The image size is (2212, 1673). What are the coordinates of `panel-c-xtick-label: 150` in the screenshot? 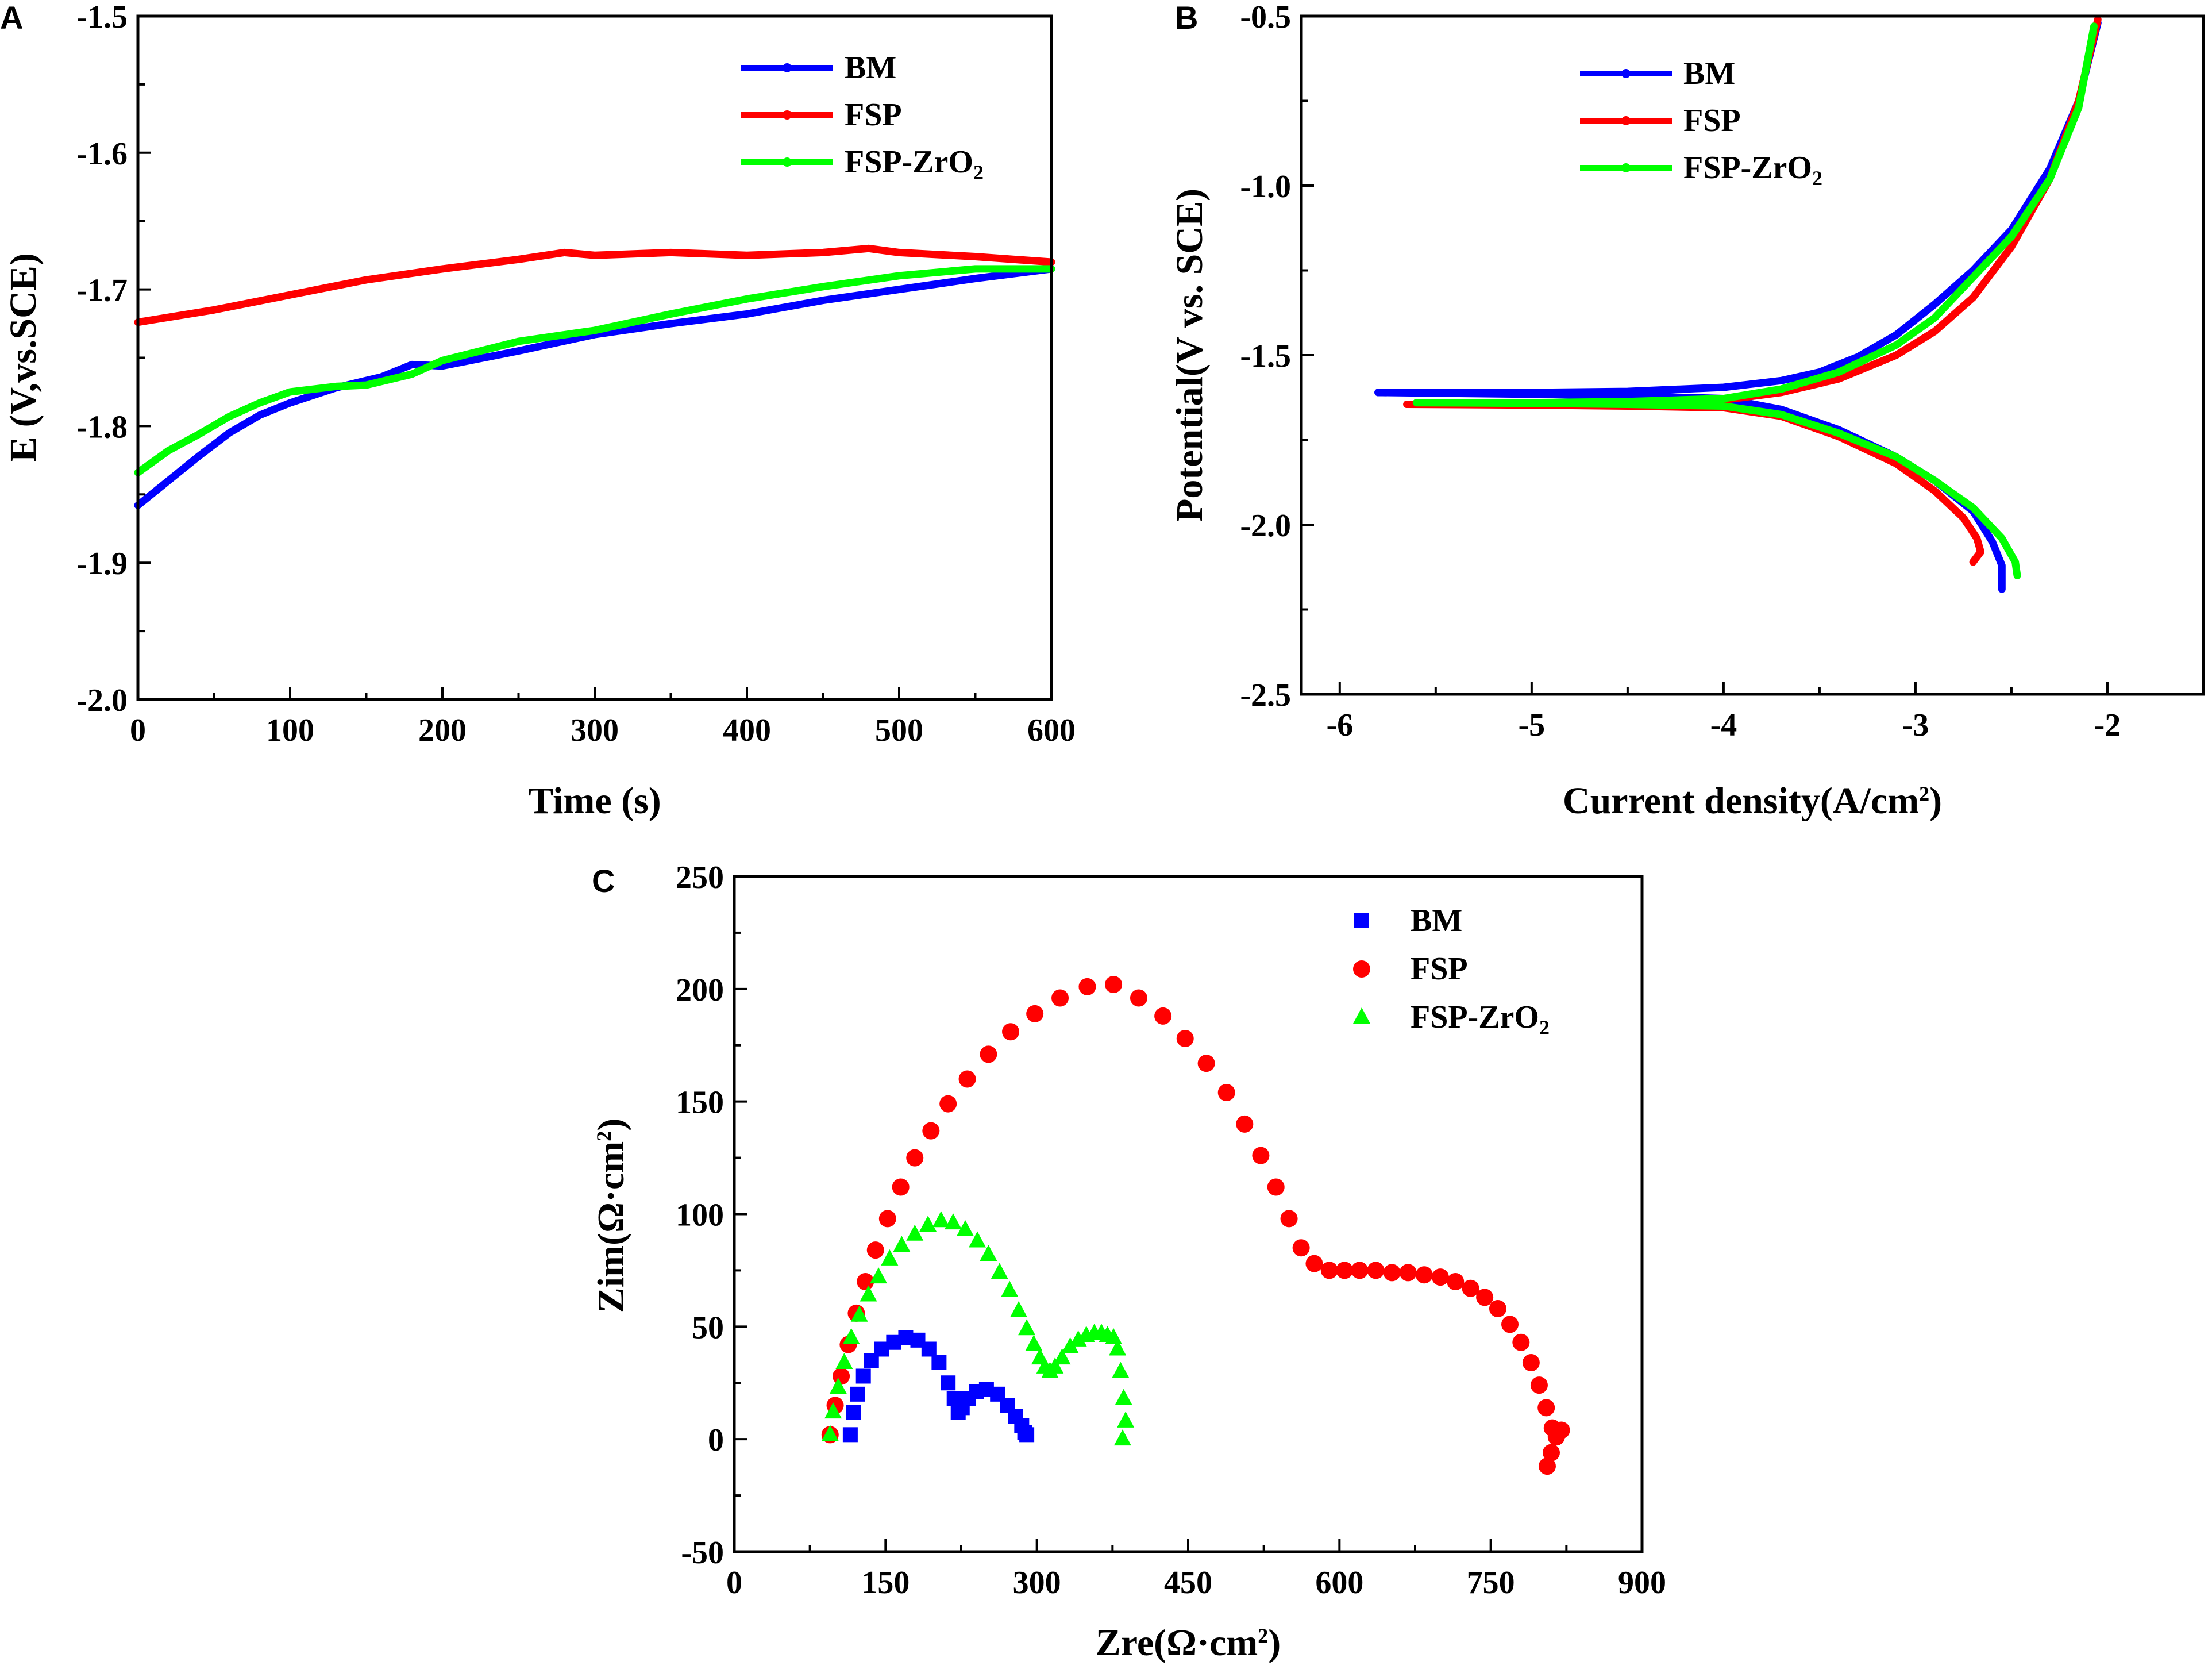 It's located at (886, 1583).